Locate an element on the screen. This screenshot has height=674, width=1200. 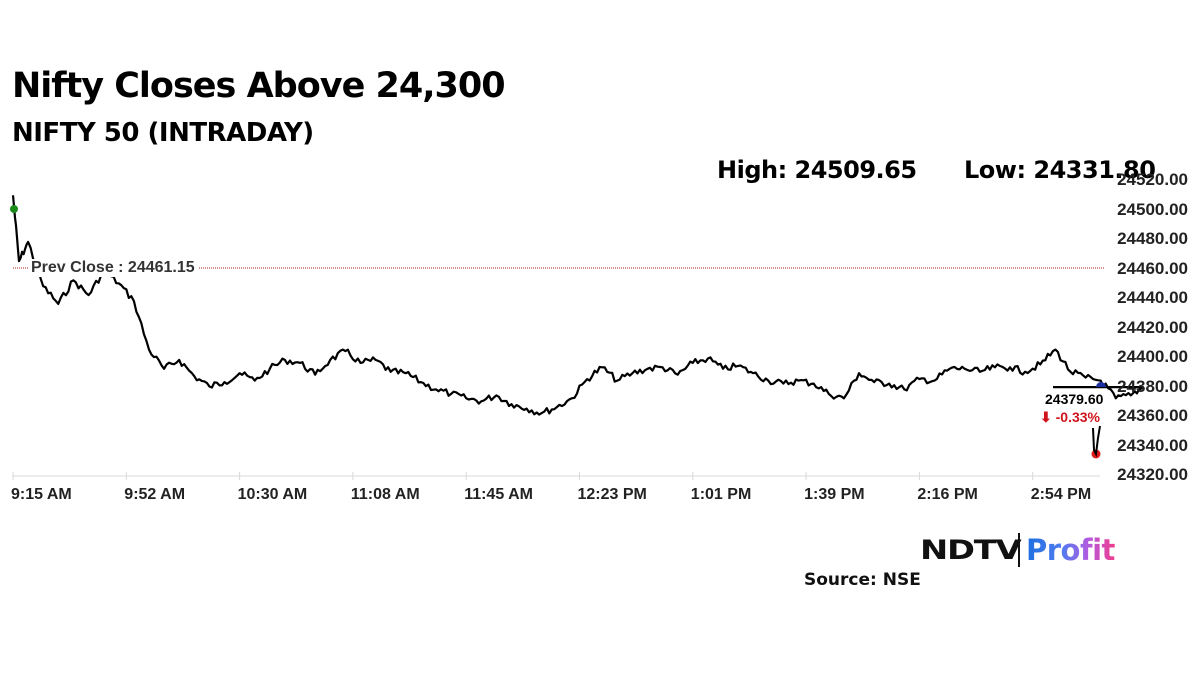
x-tick-label: 9:15 AM is located at coordinates (41, 494).